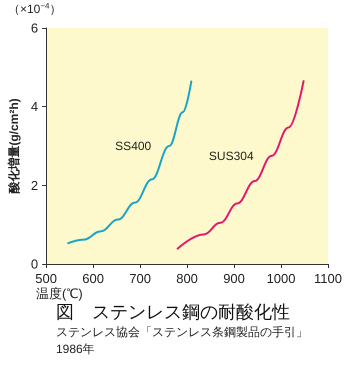 Image resolution: width=346 pixels, height=368 pixels. Describe the element at coordinates (14, 146) in the screenshot. I see `y-axis-title: 酸化増量(g/cm²h)` at that location.